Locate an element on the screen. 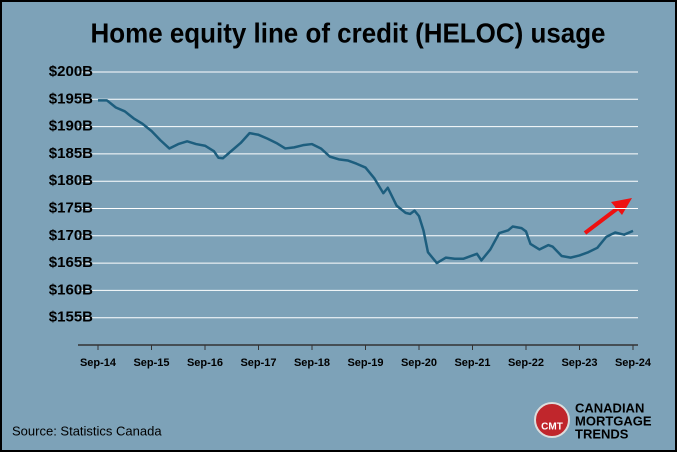 The image size is (677, 457). x-tick-label: Sep-18 is located at coordinates (312, 363).